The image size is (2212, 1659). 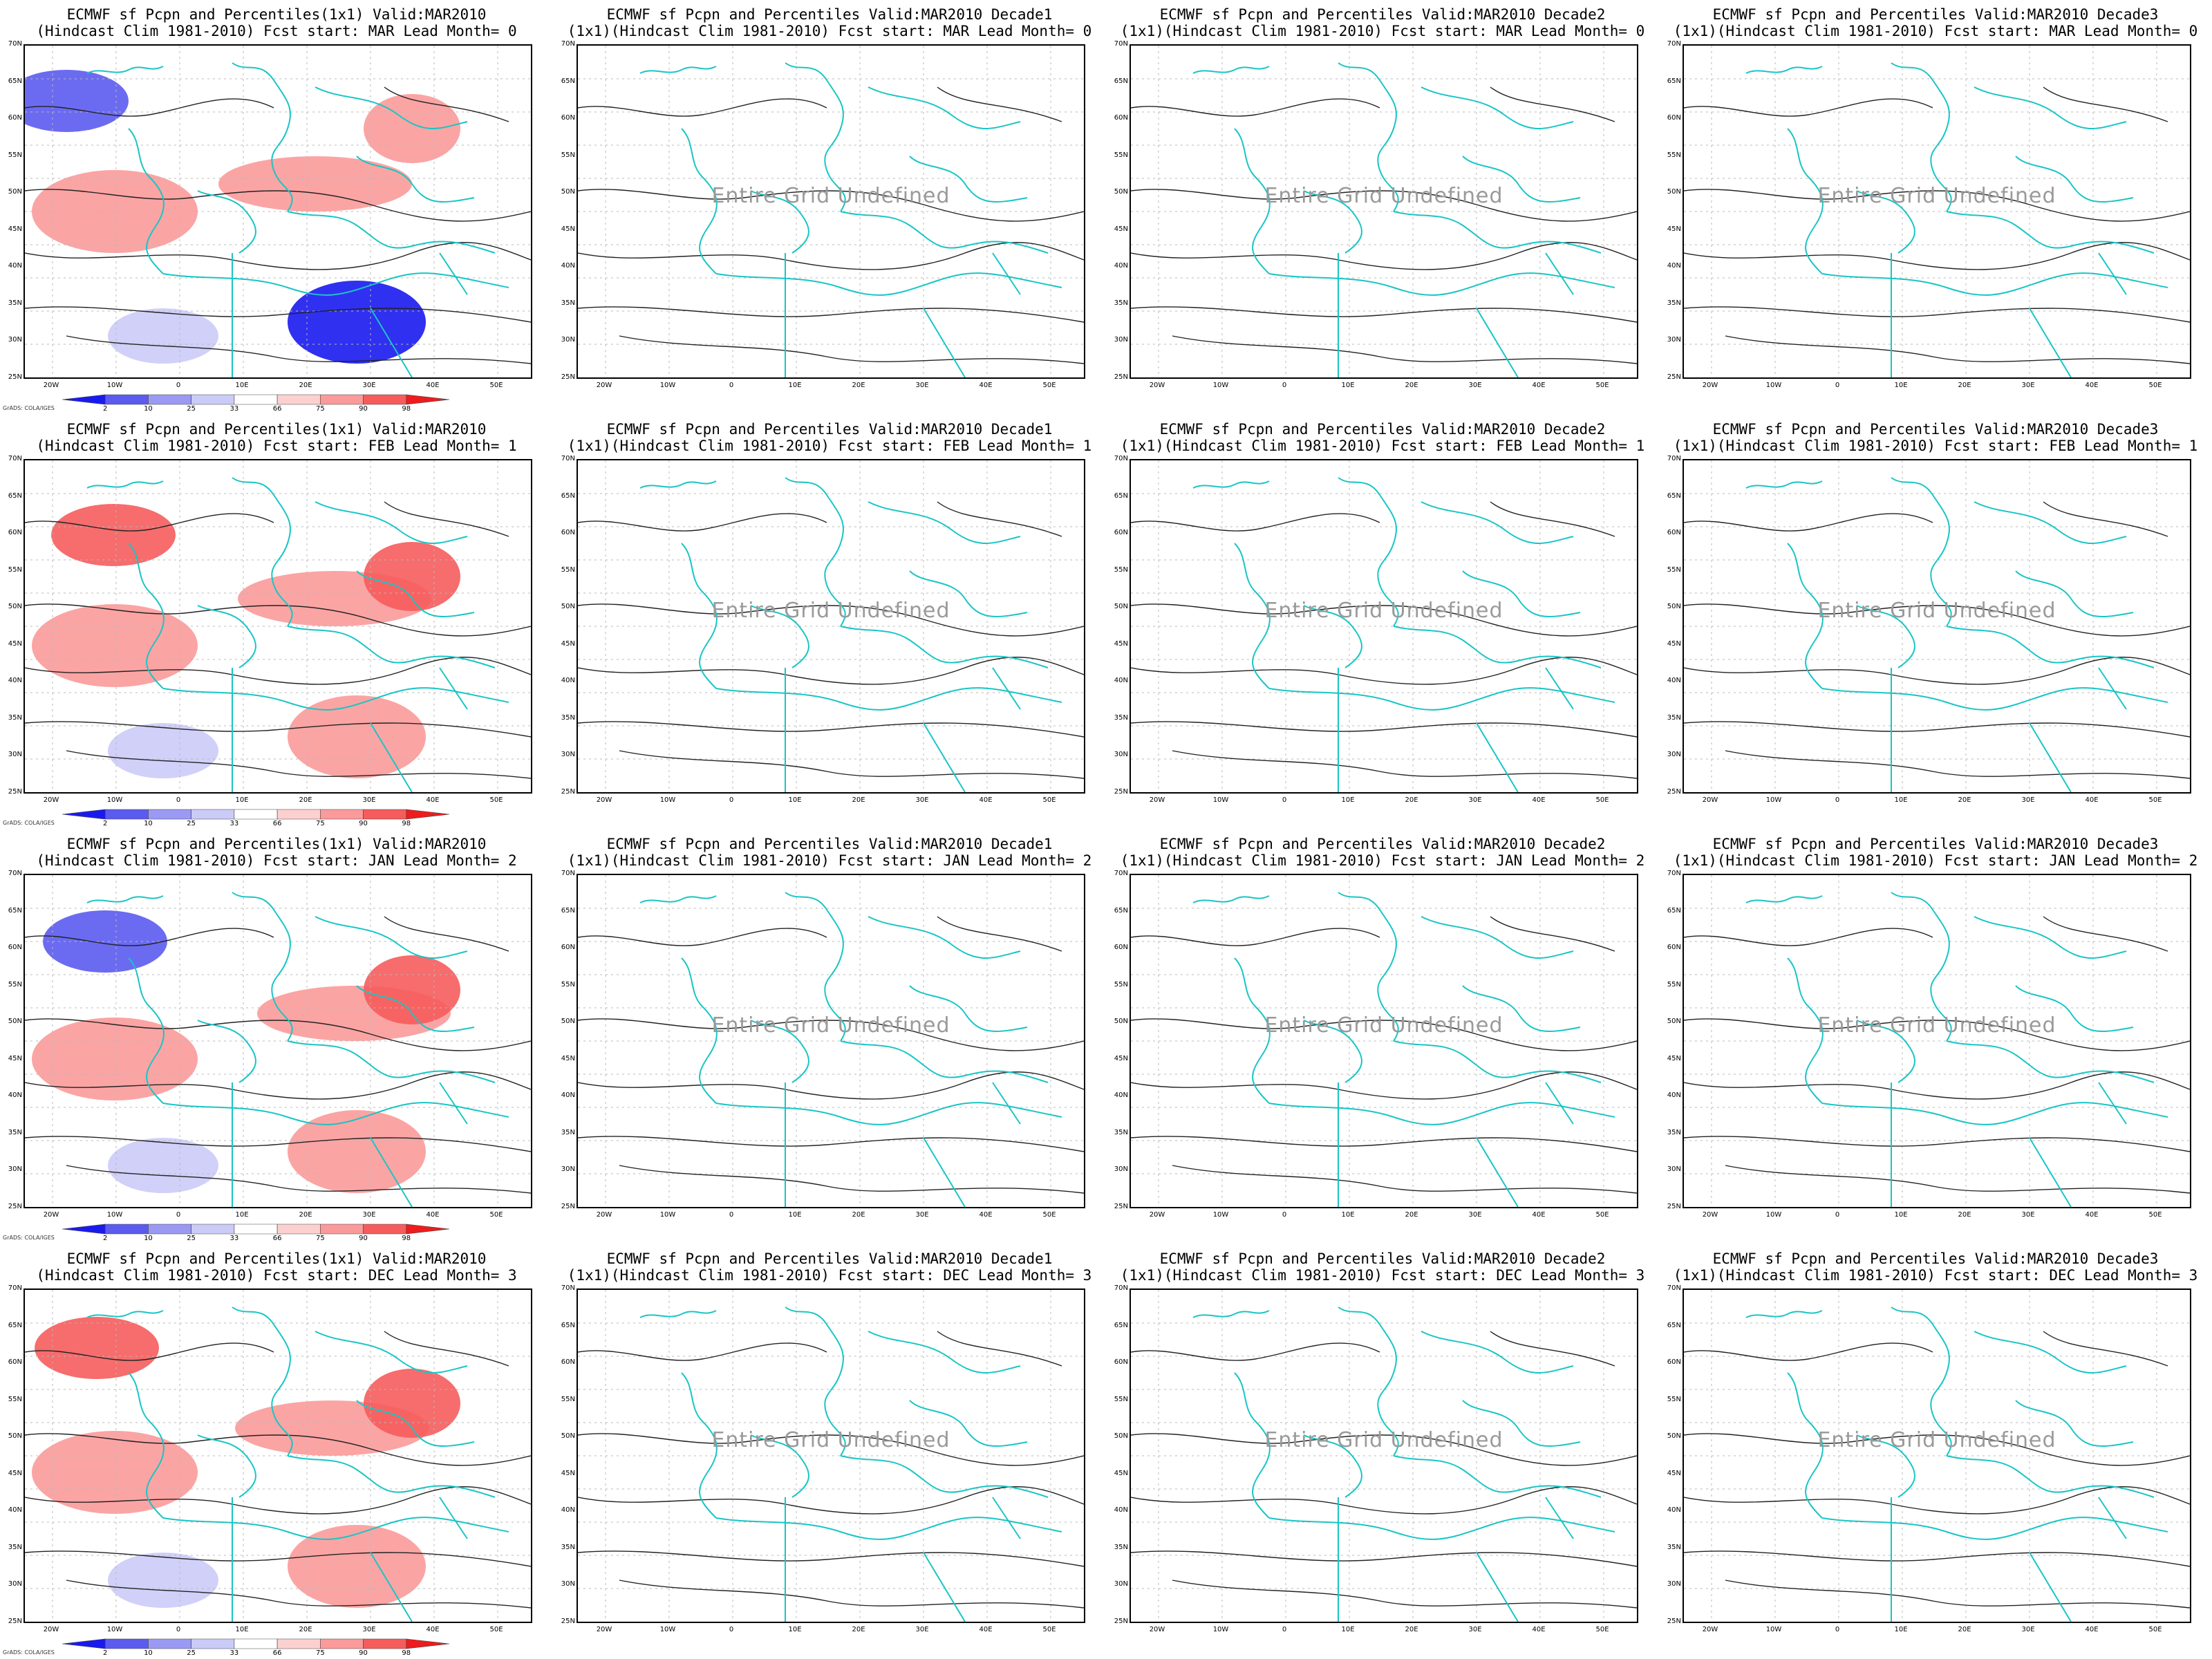 What do you see at coordinates (29, 408) in the screenshot?
I see `credit-text: GrADS: COLA/IGES` at bounding box center [29, 408].